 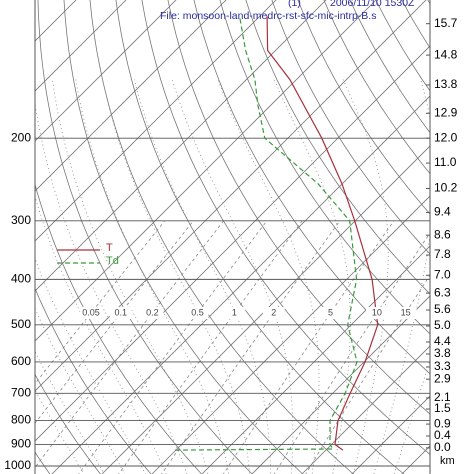 I want to click on legend-label: T, so click(x=109, y=248).